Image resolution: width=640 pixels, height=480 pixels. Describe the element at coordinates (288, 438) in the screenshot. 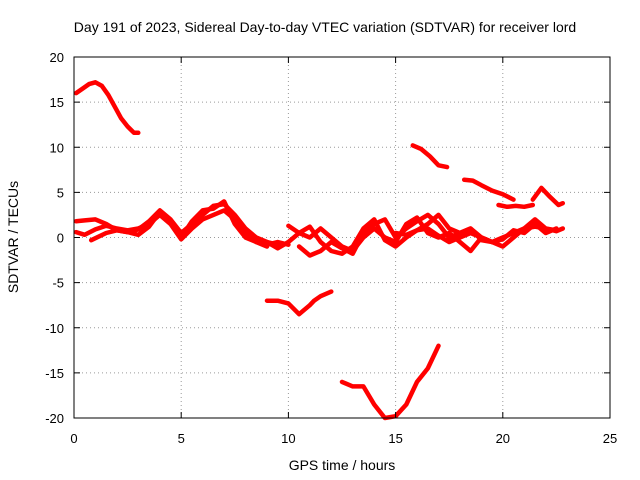

I see `x-tick-label: 10` at that location.